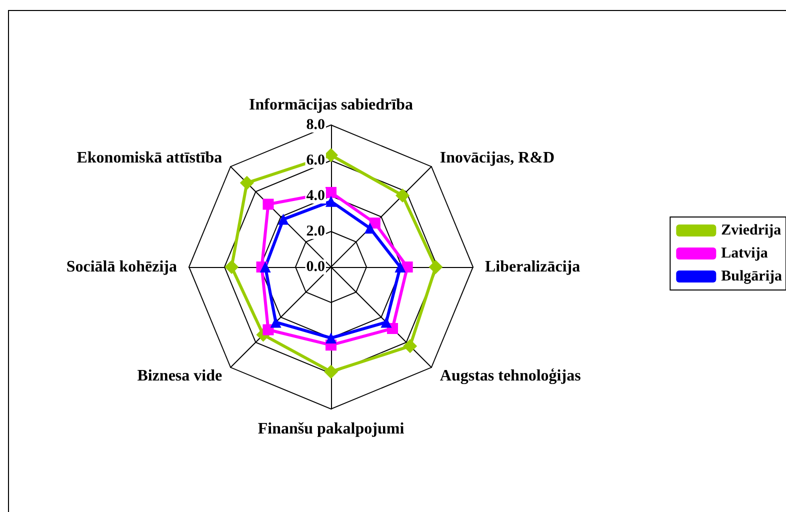  I want to click on legend-label: Bulgārija, so click(751, 276).